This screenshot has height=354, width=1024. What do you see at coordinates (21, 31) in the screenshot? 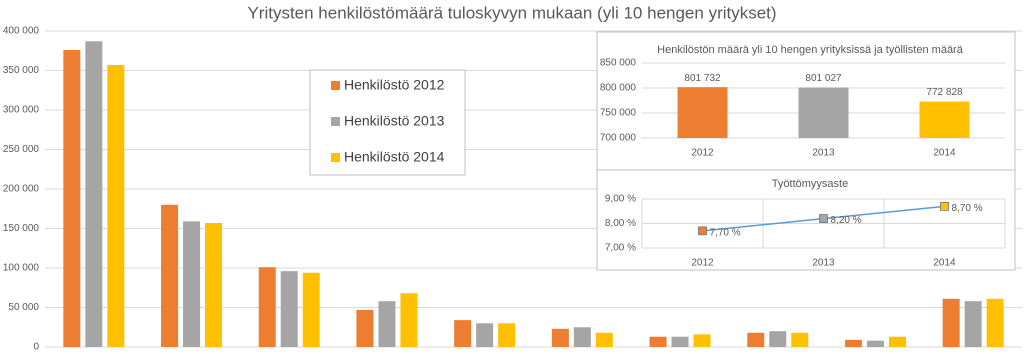
I see `y-tick-label: 400 000` at bounding box center [21, 31].